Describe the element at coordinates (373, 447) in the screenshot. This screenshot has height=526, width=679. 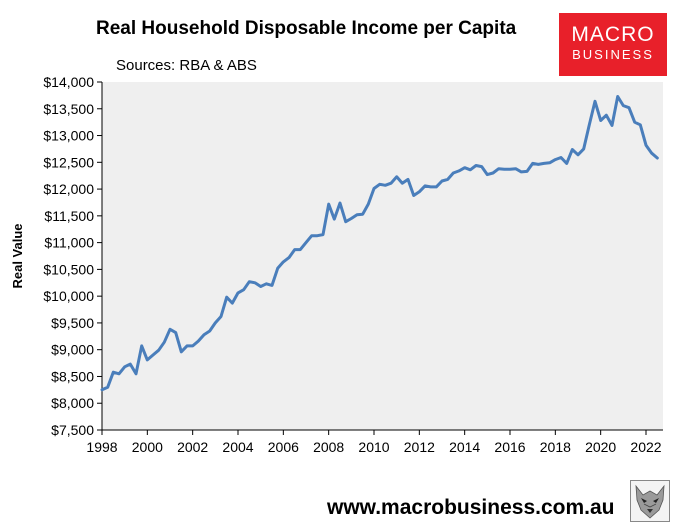
I see `x-tick-label: 2010` at that location.